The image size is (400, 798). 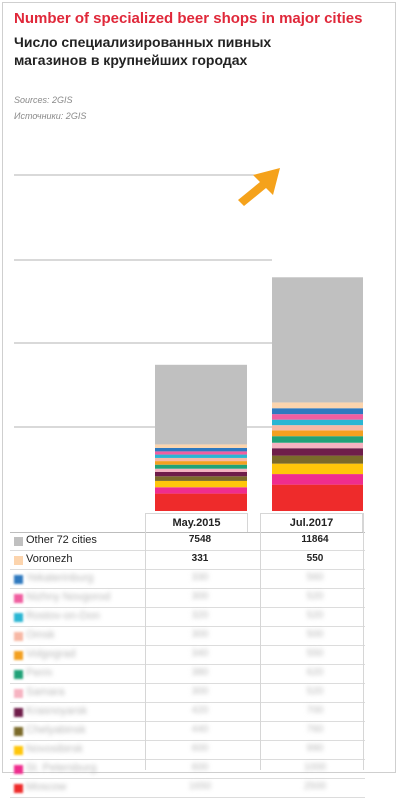 I want to click on row-value-may-2015: 440, so click(x=200, y=729).